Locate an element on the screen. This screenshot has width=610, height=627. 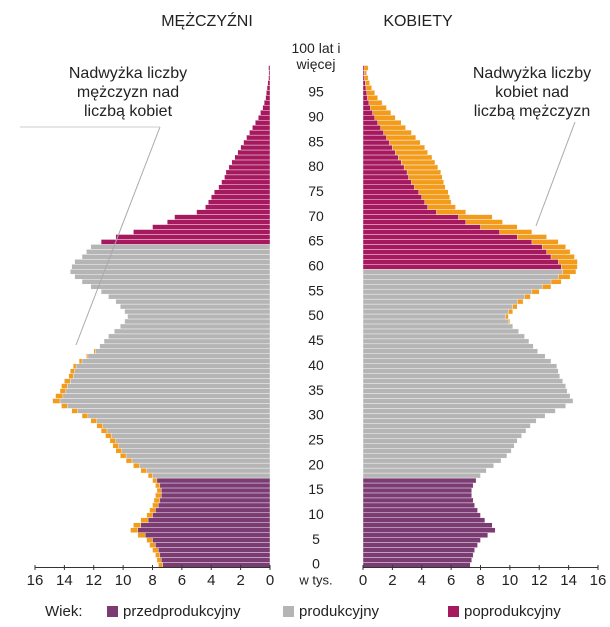
x-tick-label: 0 is located at coordinates (363, 580).